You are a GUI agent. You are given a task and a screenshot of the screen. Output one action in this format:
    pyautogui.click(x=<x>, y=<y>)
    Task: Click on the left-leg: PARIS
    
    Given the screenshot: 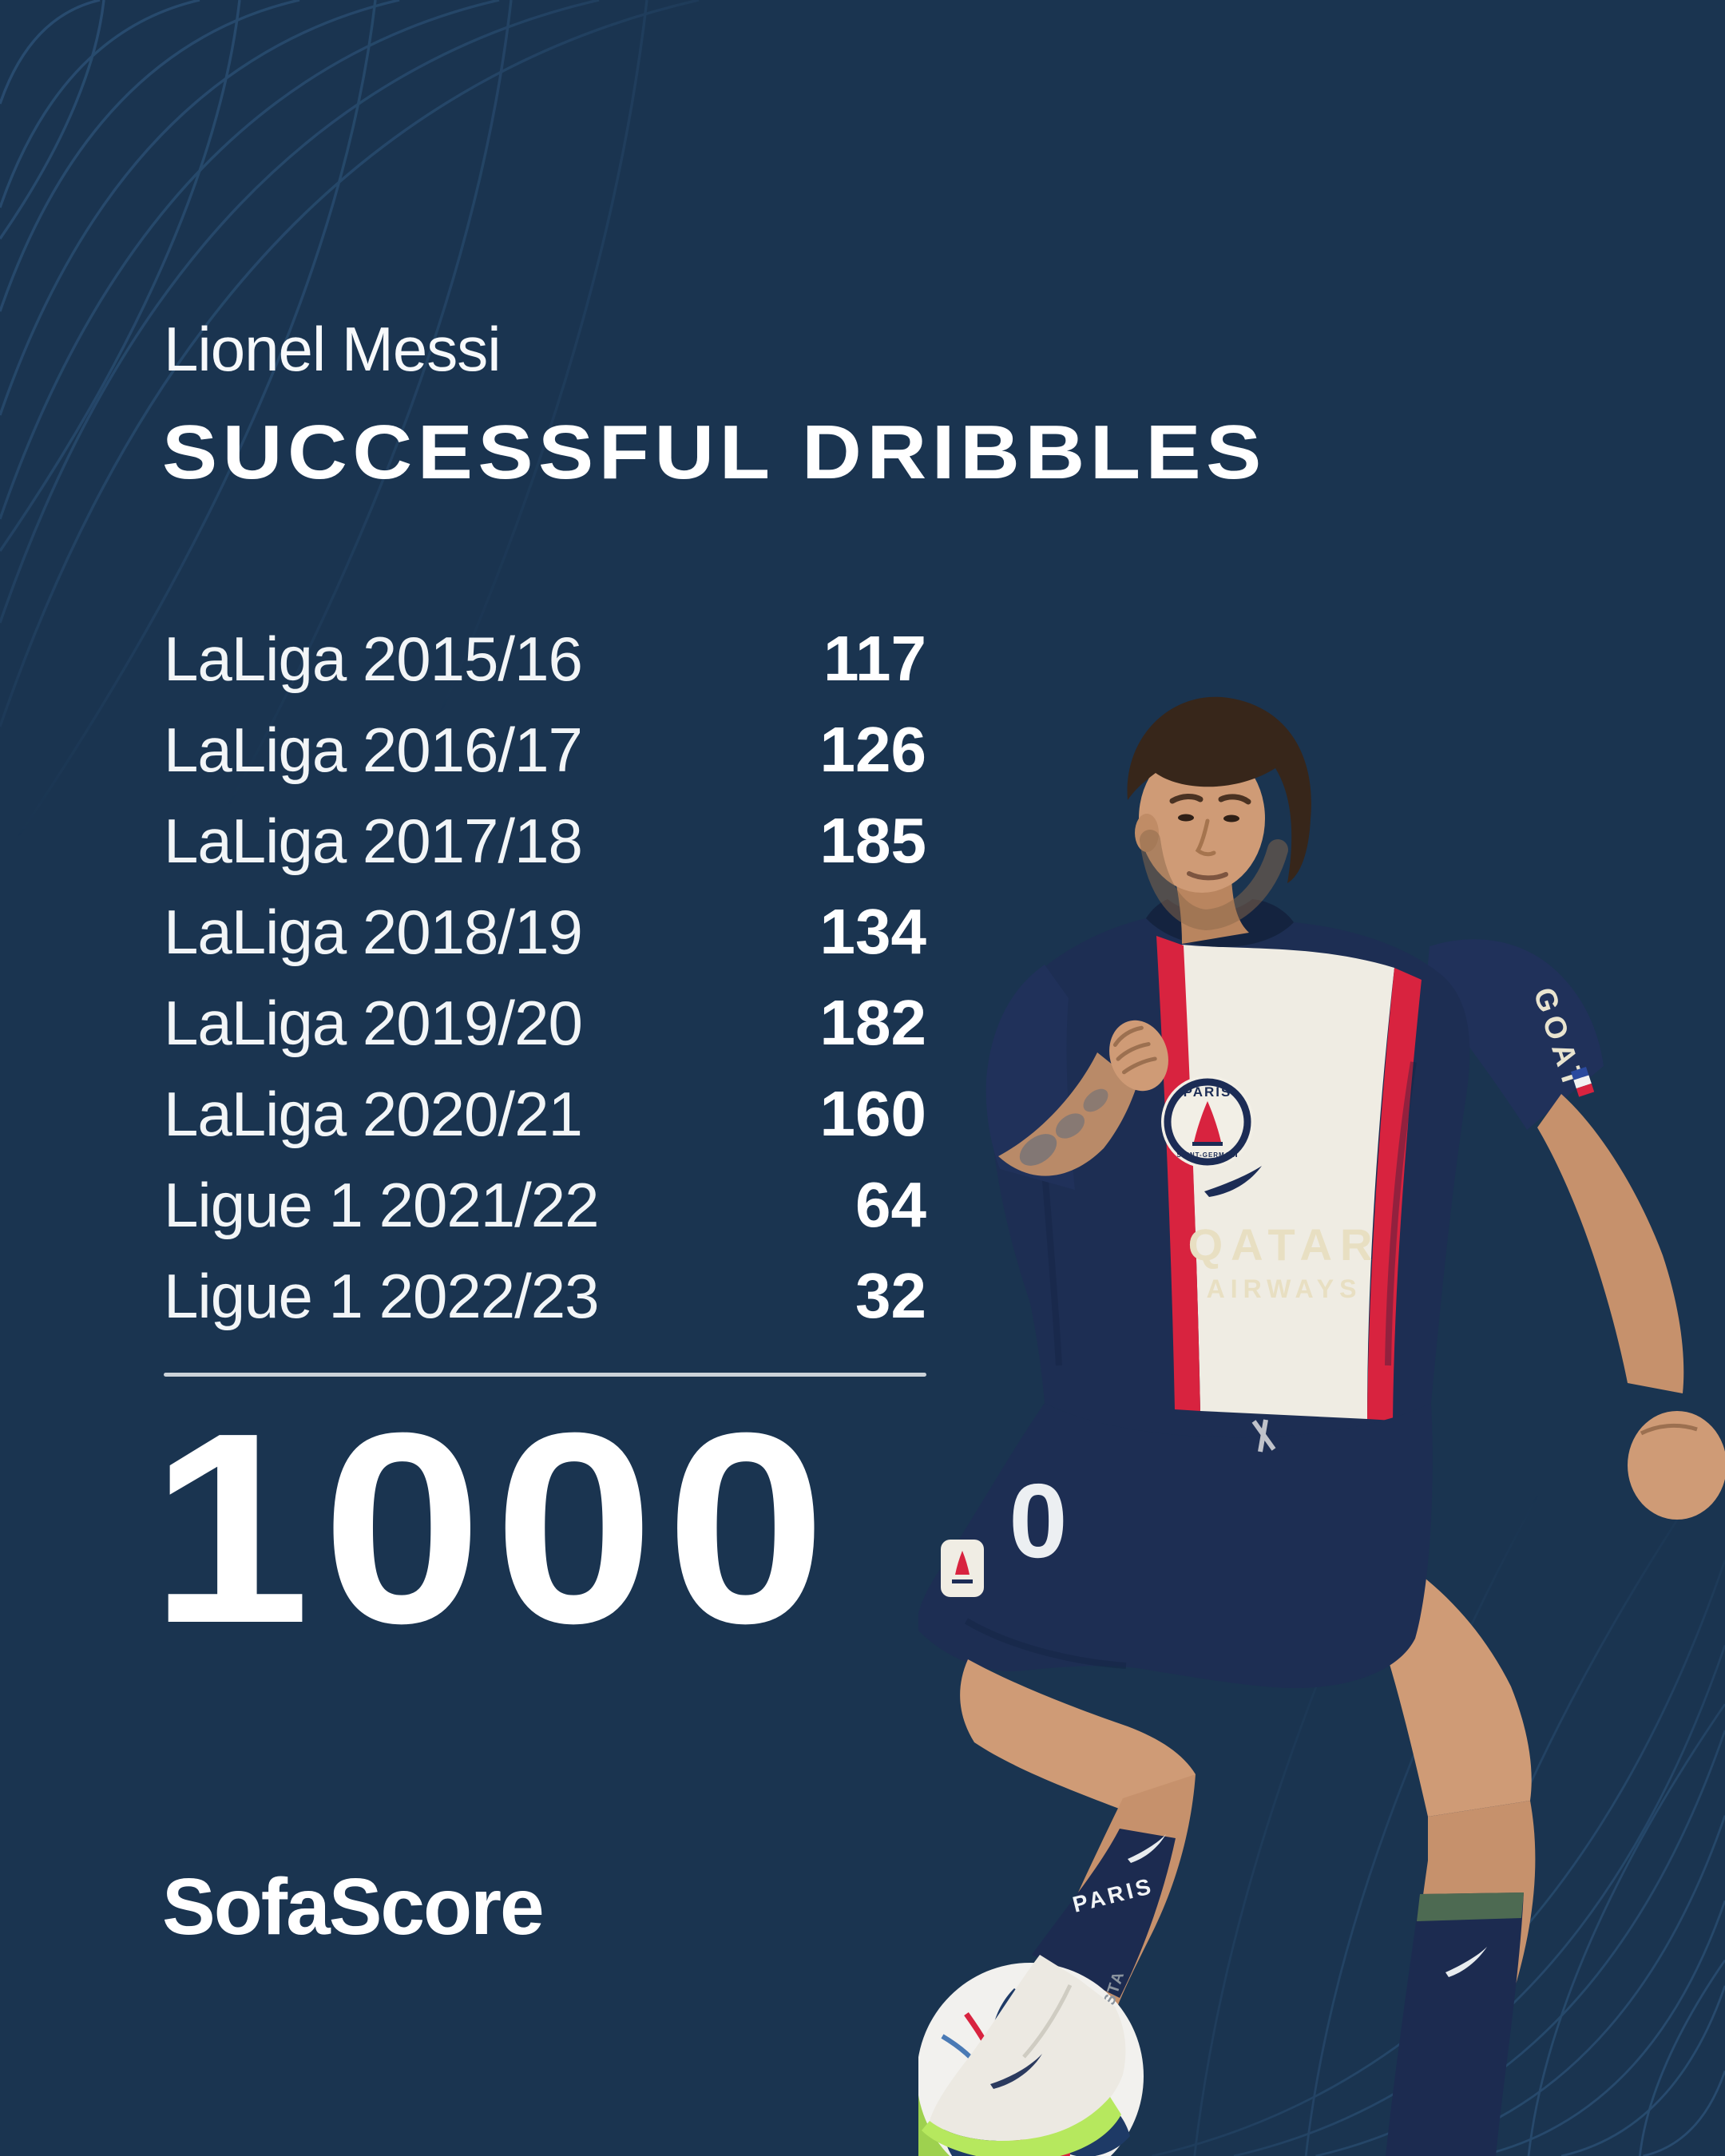 What is the action you would take?
    pyautogui.click(x=1078, y=1840)
    